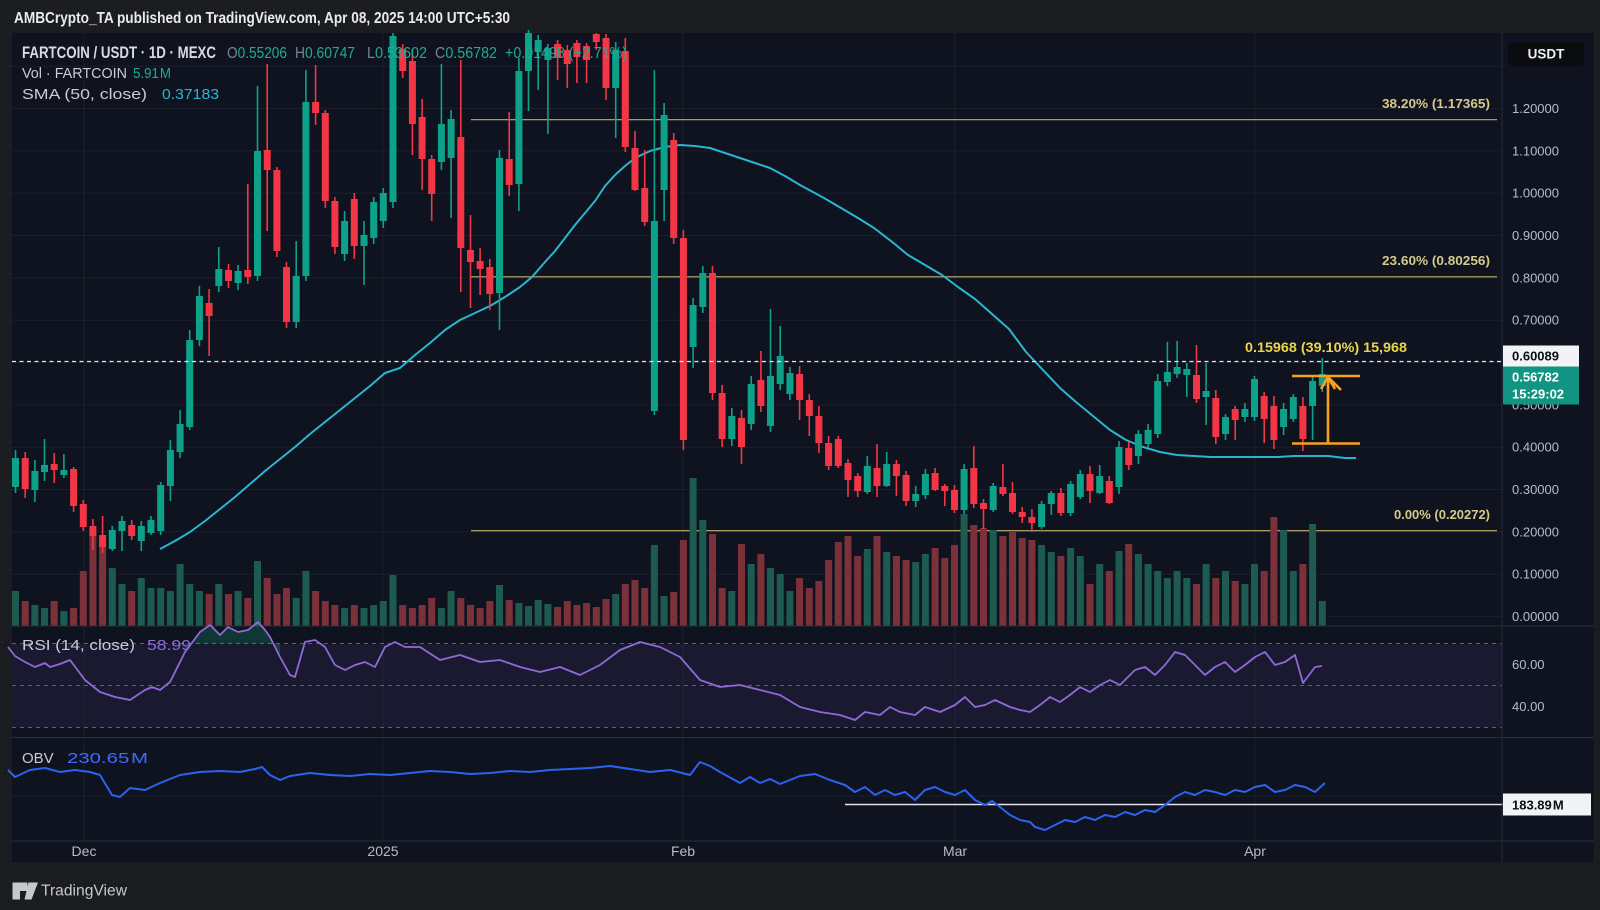  Describe the element at coordinates (1436, 103) in the screenshot. I see `svg-text: 38.20% (1.17365)` at that location.